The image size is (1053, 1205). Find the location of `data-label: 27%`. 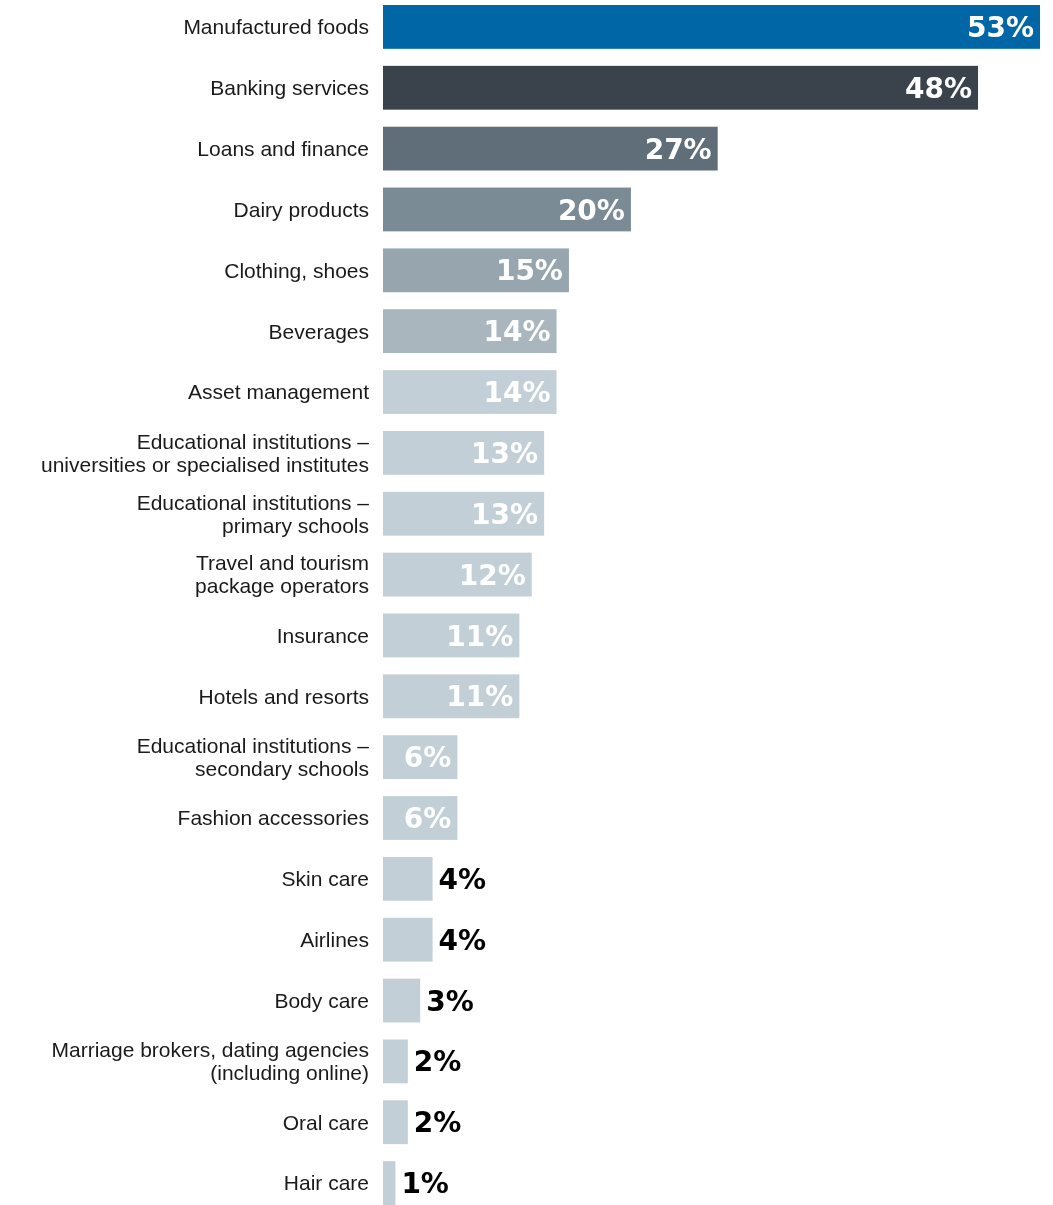

data-label: 27% is located at coordinates (678, 149).